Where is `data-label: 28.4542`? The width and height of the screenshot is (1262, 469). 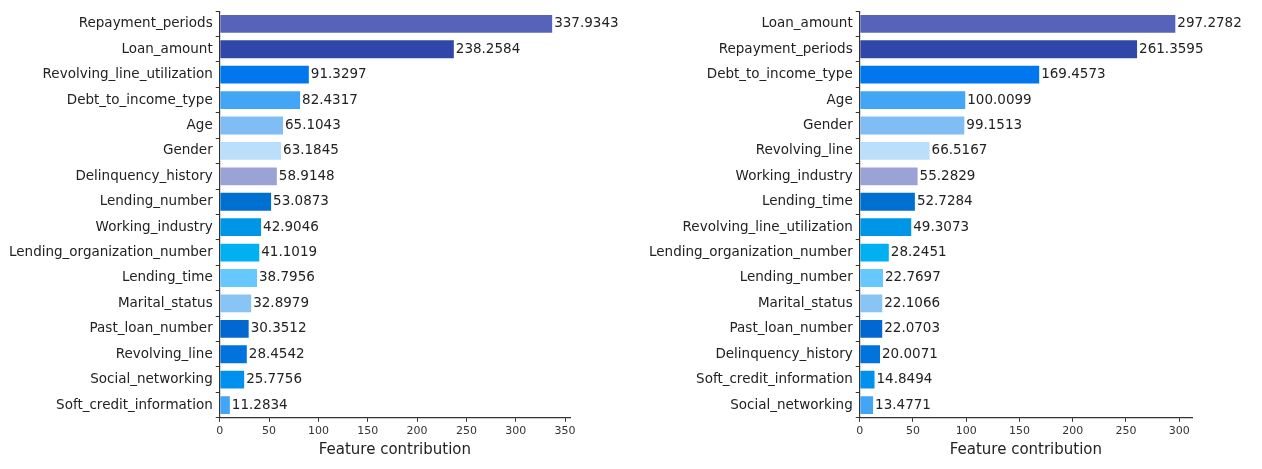
data-label: 28.4542 is located at coordinates (276, 352).